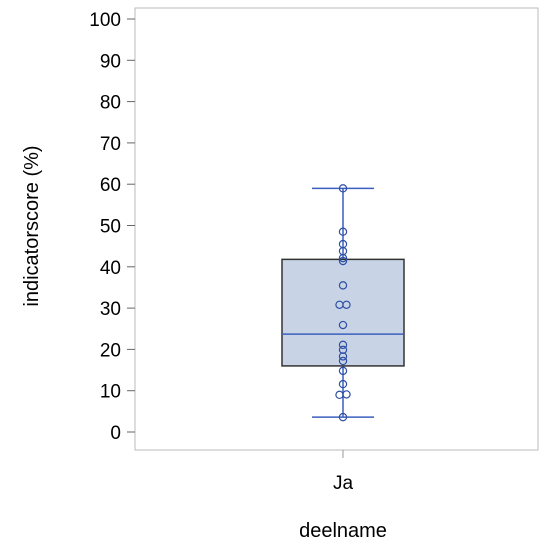 Image resolution: width=539 pixels, height=541 pixels. I want to click on y-tick-label: 100, so click(105, 20).